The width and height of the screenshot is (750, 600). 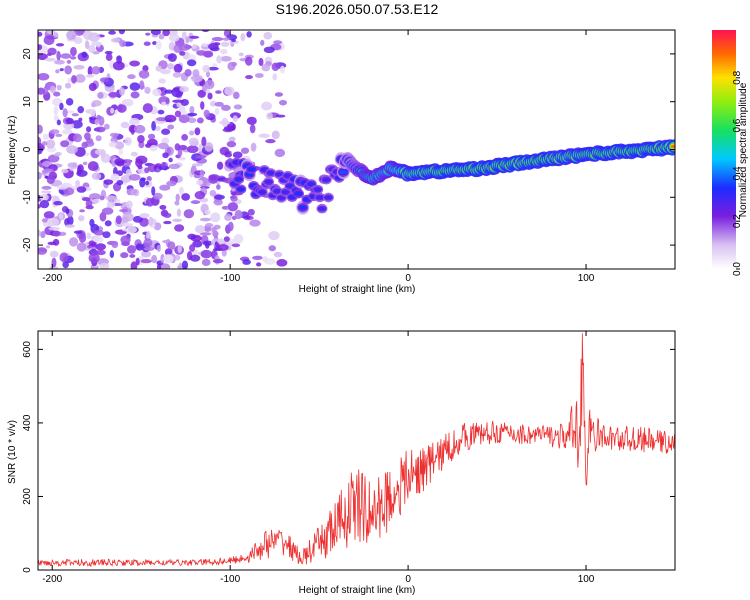 What do you see at coordinates (357, 590) in the screenshot?
I see `snr-x-label: Height of straight line (km)` at bounding box center [357, 590].